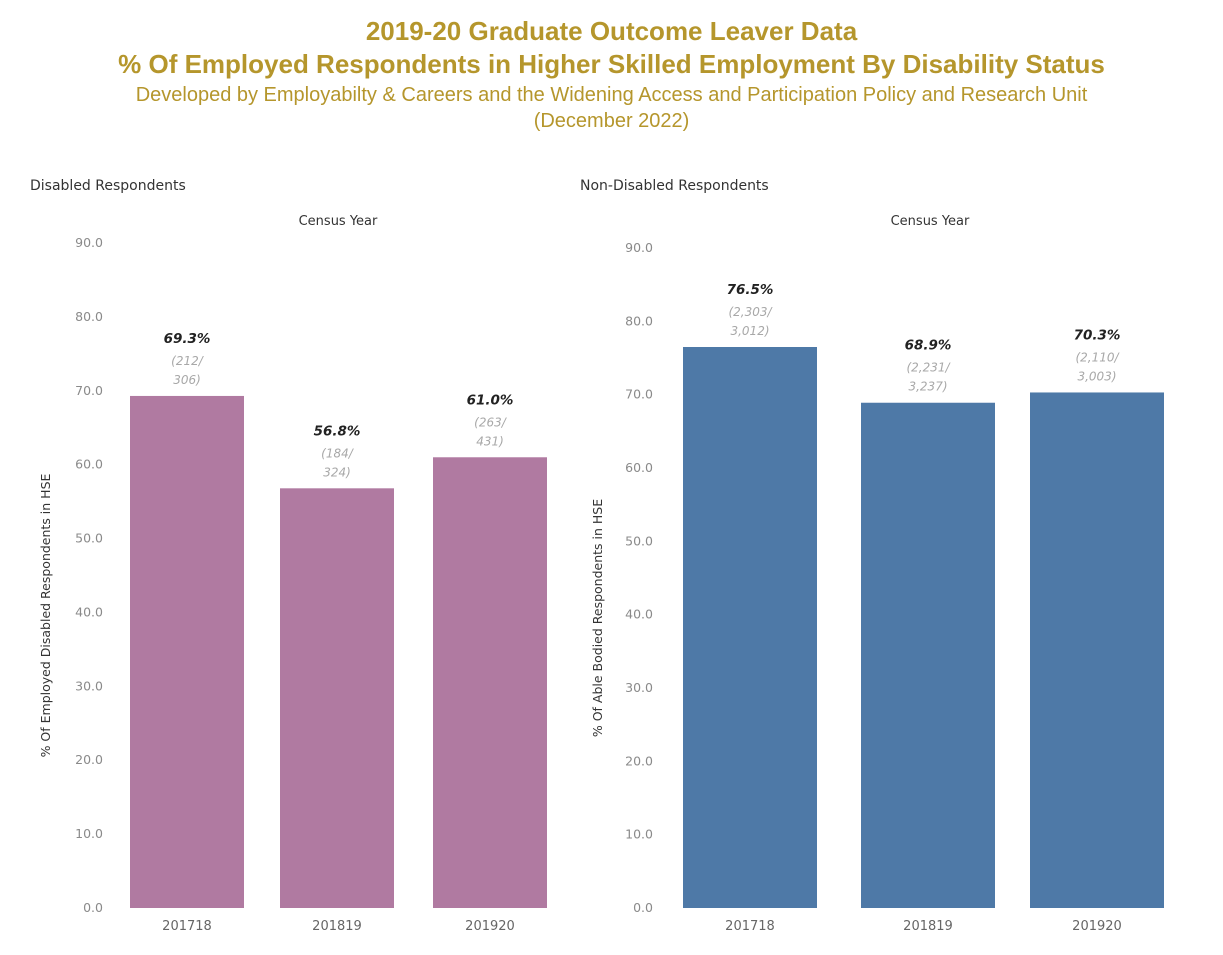 The width and height of the screenshot is (1223, 955). What do you see at coordinates (89, 242) in the screenshot?
I see `panel-1-y-tick-label: 90.0` at bounding box center [89, 242].